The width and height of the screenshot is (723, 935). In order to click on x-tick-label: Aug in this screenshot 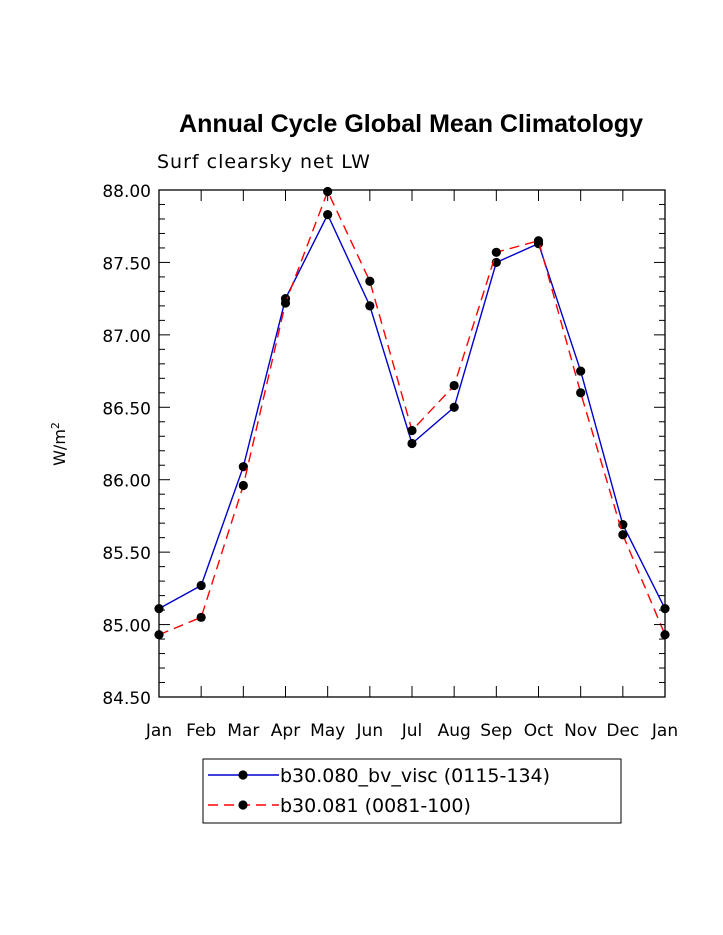, I will do `click(454, 731)`.